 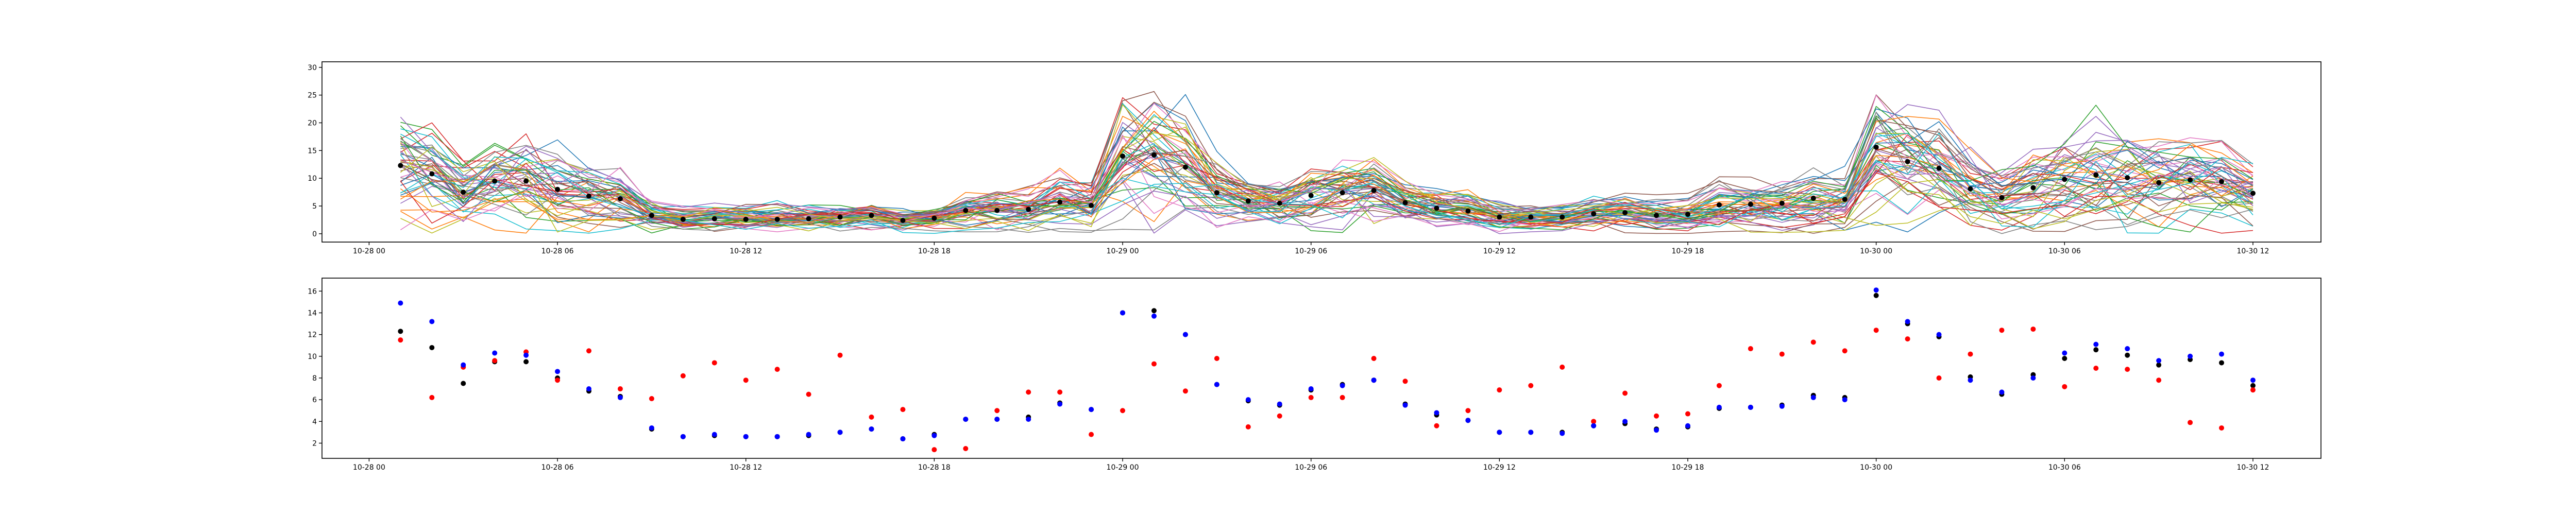 What do you see at coordinates (312, 313) in the screenshot?
I see `y-tick-label: 14` at bounding box center [312, 313].